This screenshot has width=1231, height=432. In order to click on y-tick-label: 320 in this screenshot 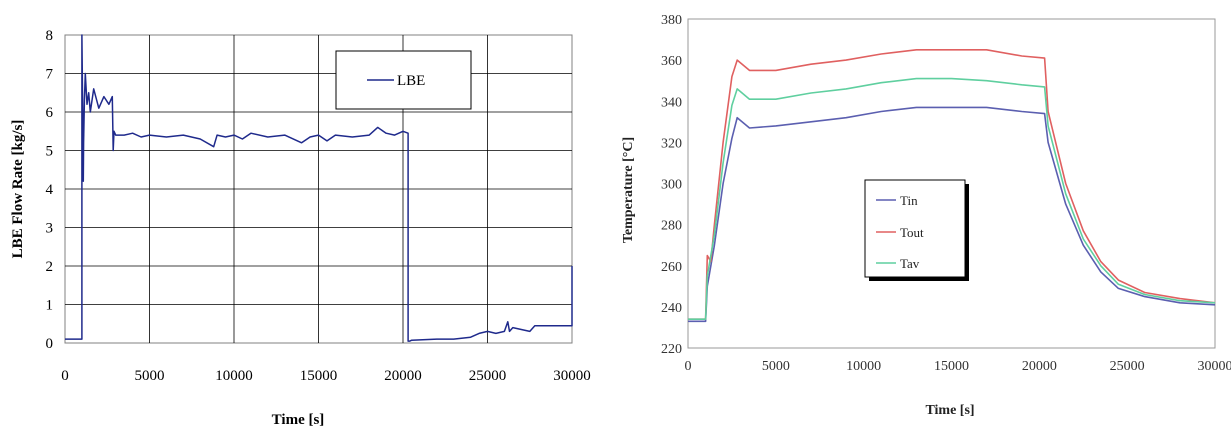, I will do `click(671, 143)`.